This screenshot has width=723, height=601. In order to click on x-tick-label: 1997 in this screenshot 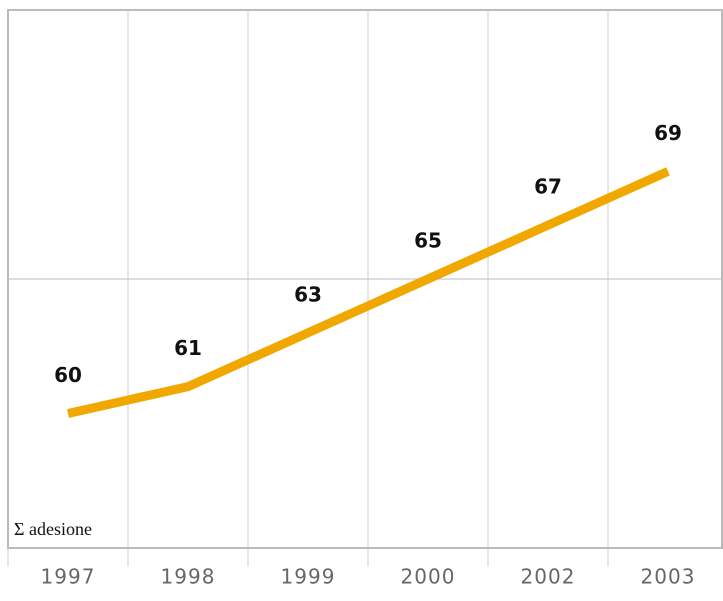, I will do `click(68, 577)`.